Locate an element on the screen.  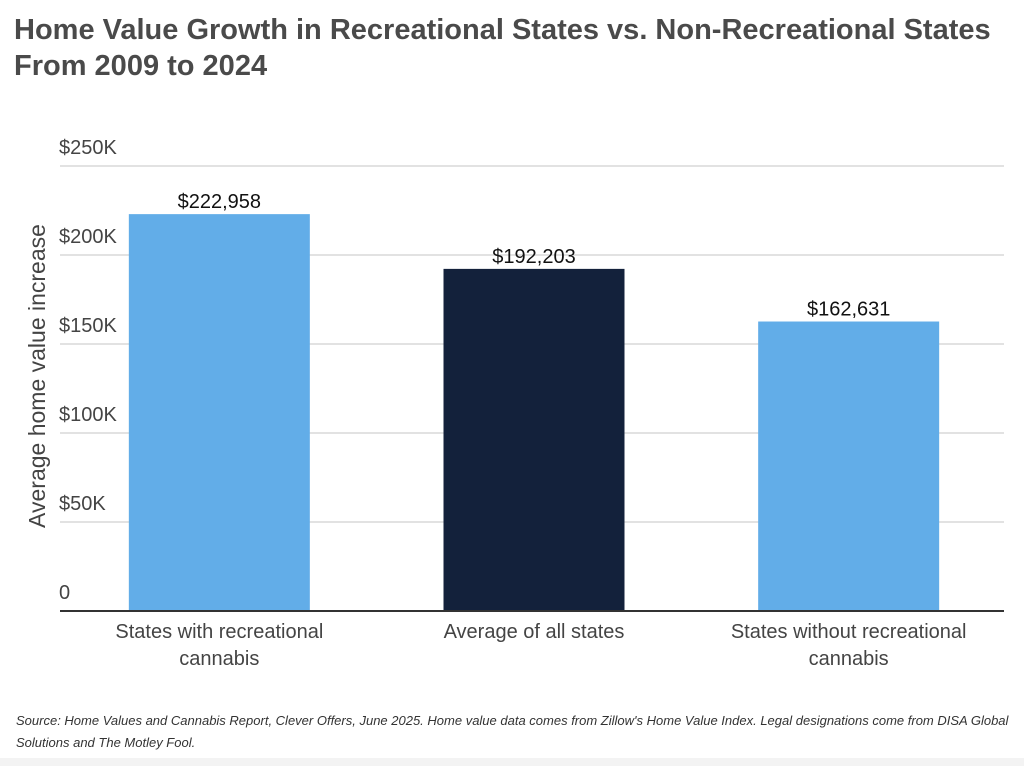
y-tick-label: $100K is located at coordinates (88, 415).